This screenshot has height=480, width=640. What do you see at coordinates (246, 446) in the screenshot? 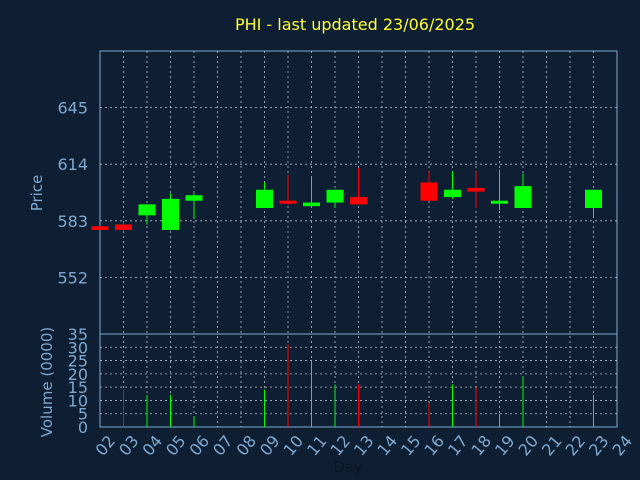
I see `x-tick-label: 08` at bounding box center [246, 446].